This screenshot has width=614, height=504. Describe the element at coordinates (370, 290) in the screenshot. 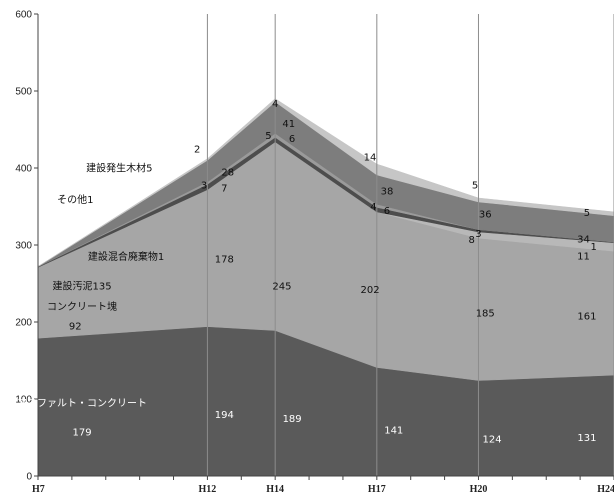

I see `data-label: 202` at that location.